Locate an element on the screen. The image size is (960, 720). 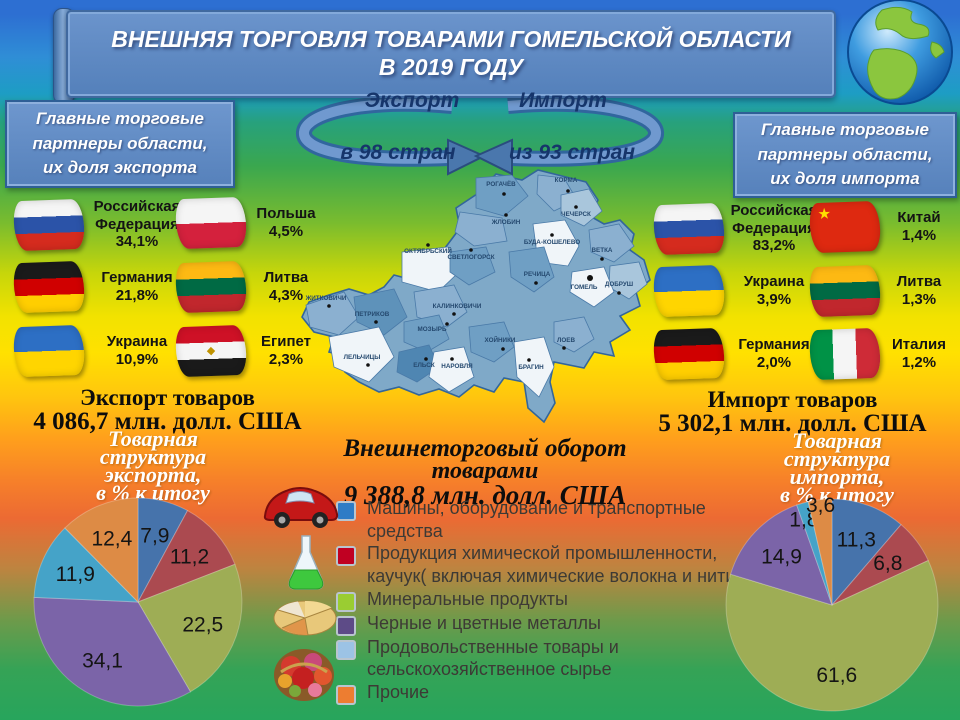
pie-slice-value: 6,8 is located at coordinates (887, 563).